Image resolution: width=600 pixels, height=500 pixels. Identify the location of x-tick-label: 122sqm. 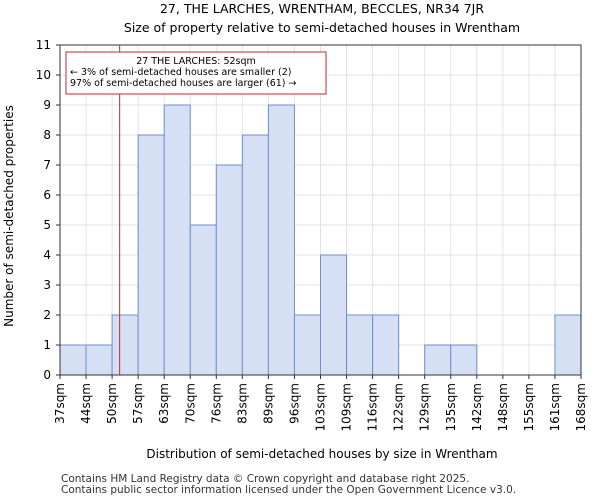
(399, 407).